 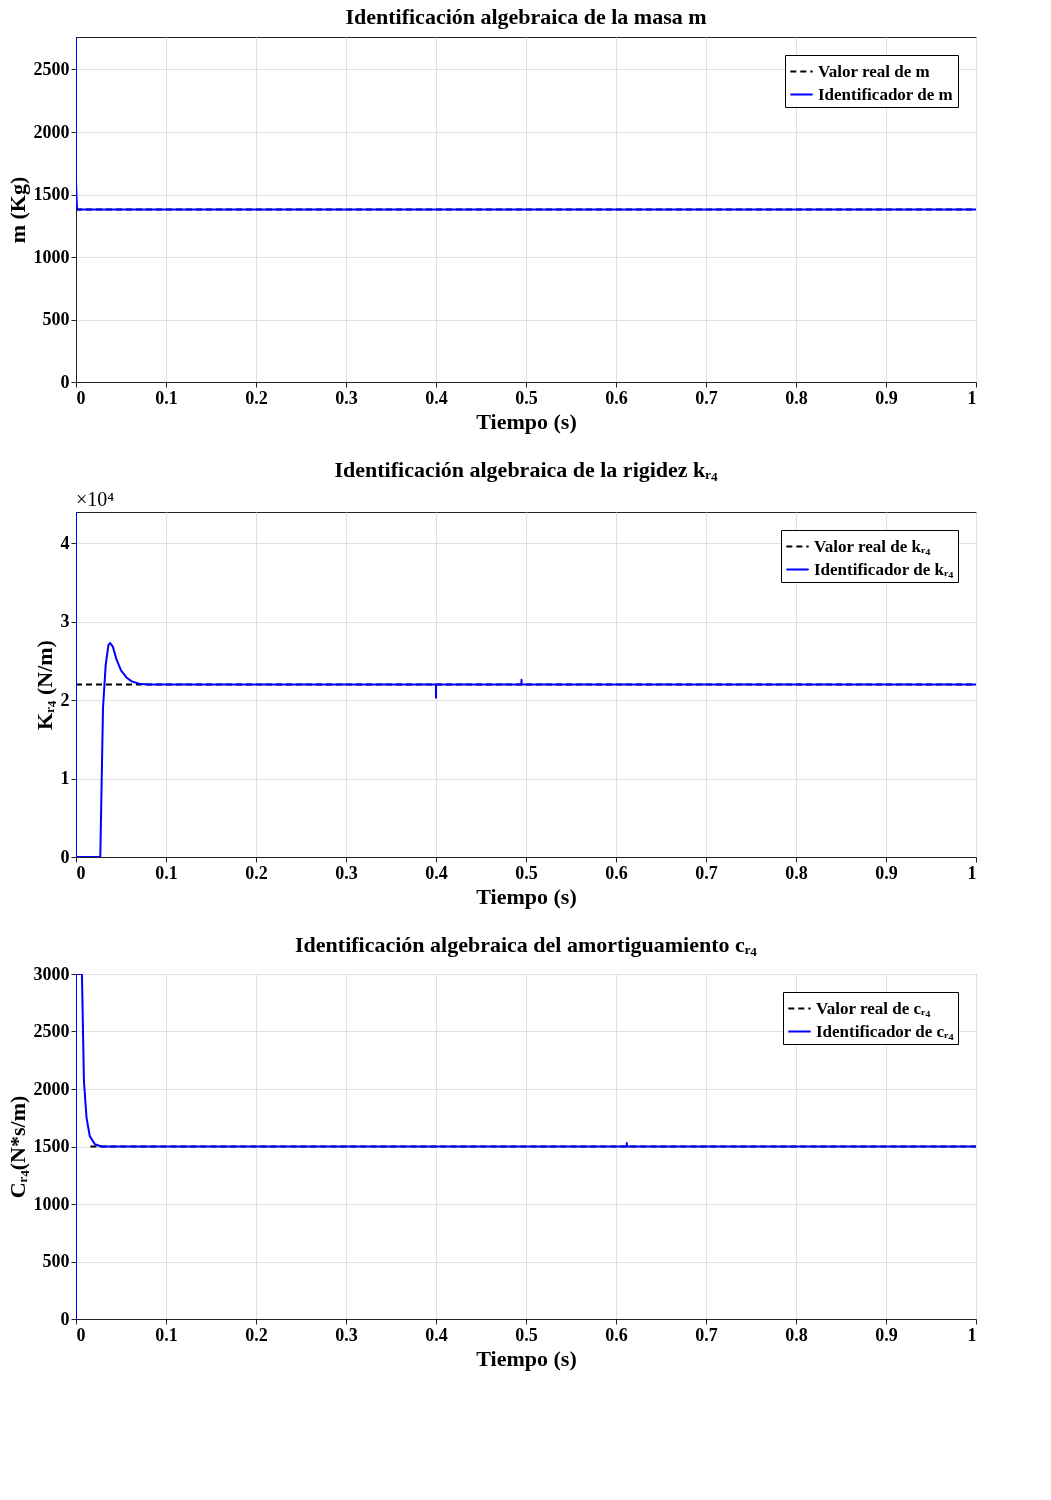 I want to click on y-tick-label: 4, so click(x=65, y=542).